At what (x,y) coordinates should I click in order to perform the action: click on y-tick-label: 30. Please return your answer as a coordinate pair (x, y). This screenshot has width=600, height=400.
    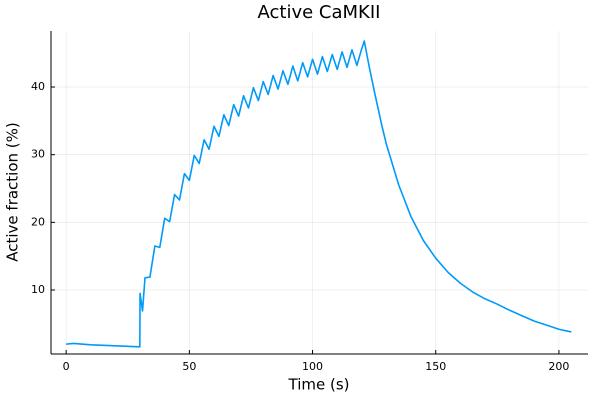
    Looking at the image, I should click on (38, 154).